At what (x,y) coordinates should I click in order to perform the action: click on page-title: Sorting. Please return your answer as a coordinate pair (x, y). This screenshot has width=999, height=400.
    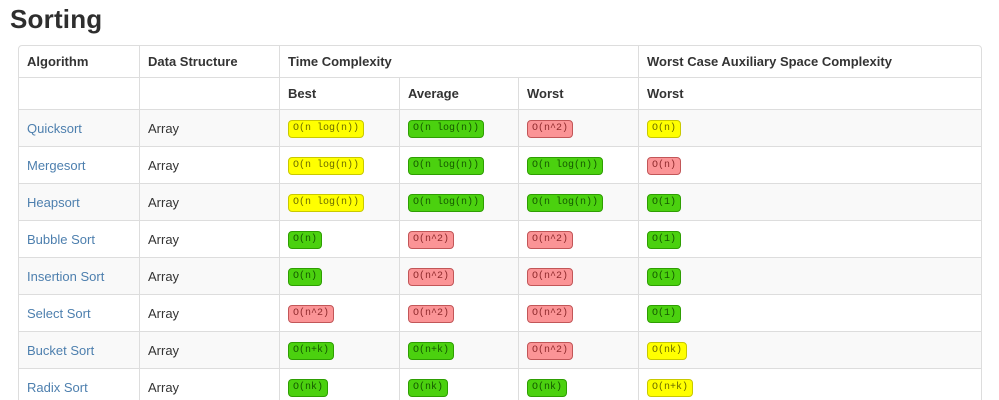
    Looking at the image, I should click on (56, 19).